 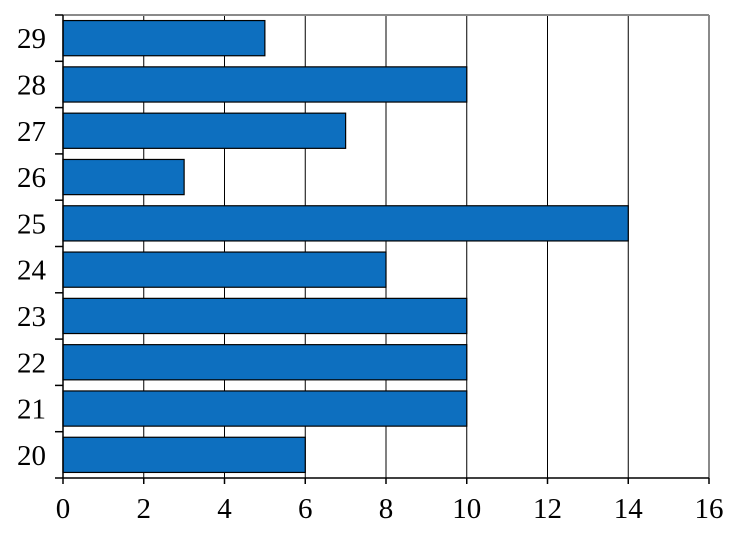 What do you see at coordinates (386, 509) in the screenshot?
I see `x-tick-label-8: 8` at bounding box center [386, 509].